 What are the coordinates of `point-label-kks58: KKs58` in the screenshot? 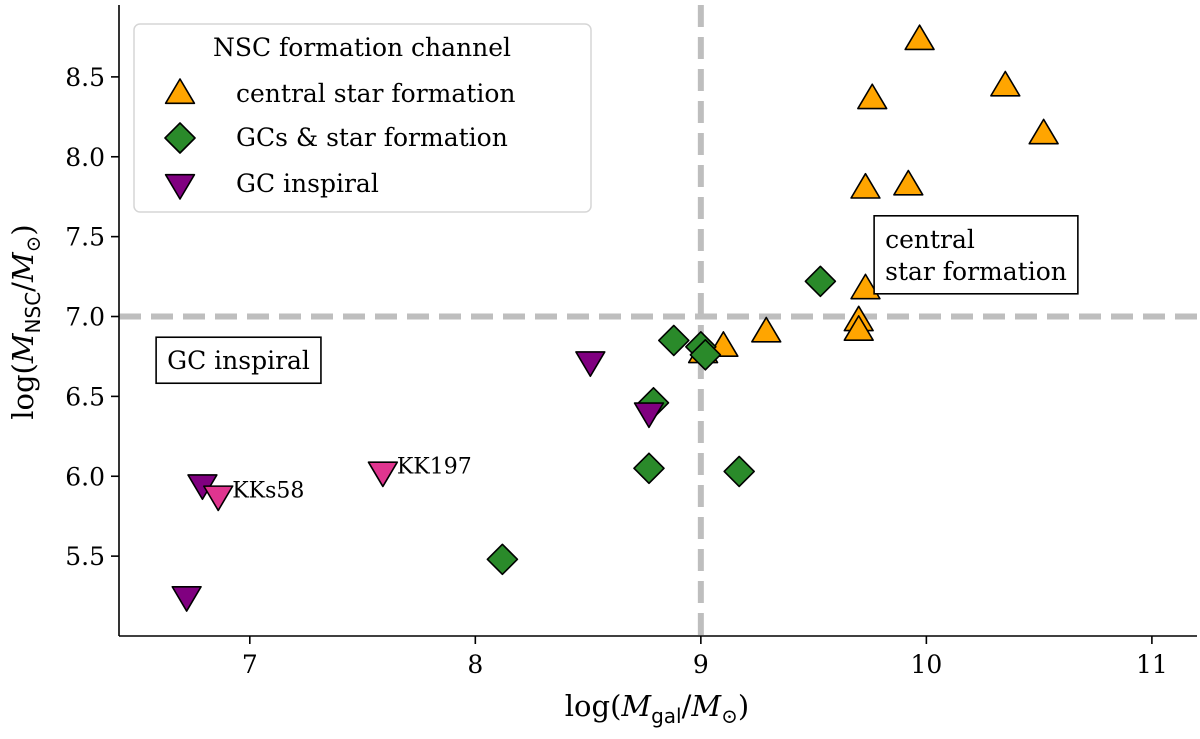 It's located at (268, 490).